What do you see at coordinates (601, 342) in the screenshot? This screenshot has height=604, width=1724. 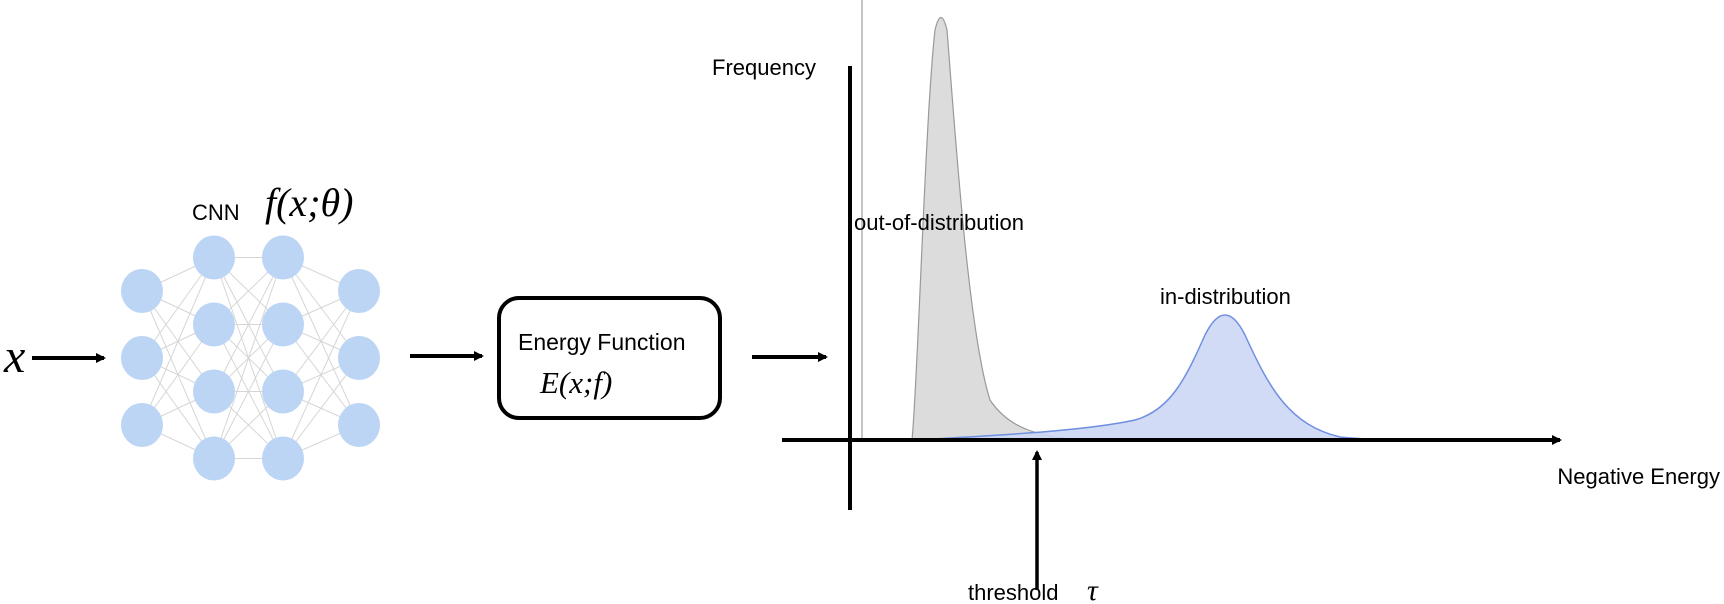 I see `energy-function-title: Energy Function` at bounding box center [601, 342].